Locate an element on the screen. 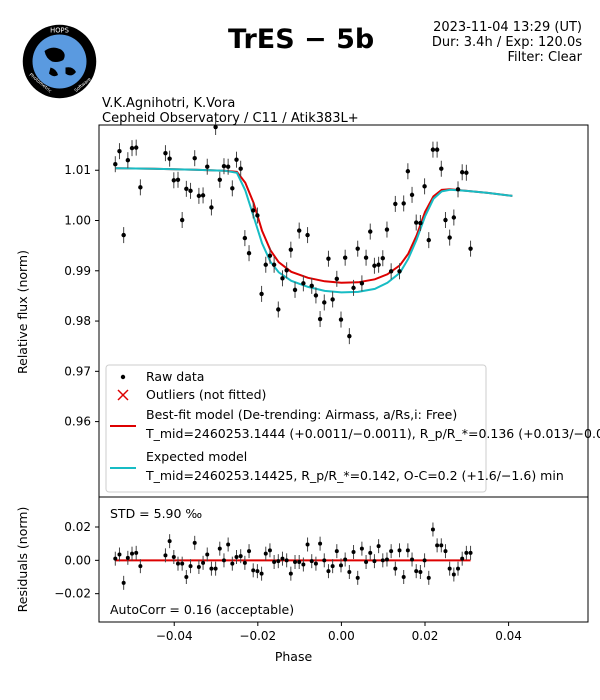  y-tick-label: 0.99 is located at coordinates (77, 271).